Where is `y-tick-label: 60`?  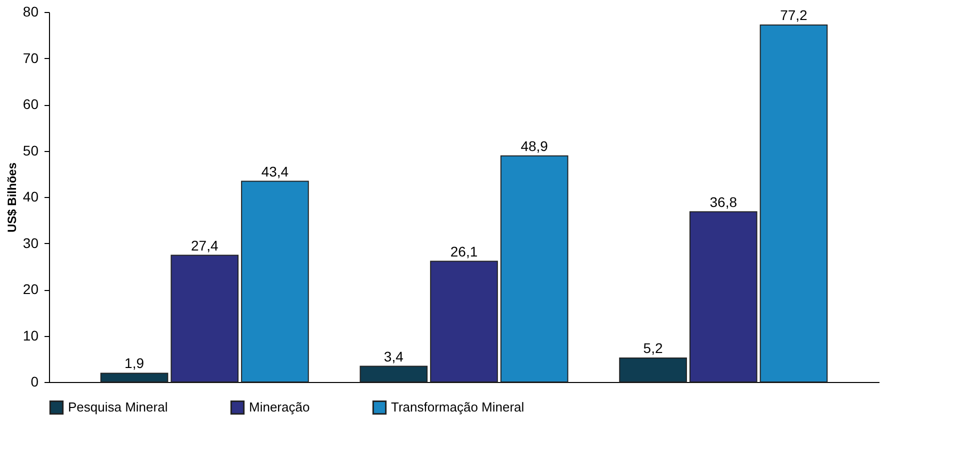 y-tick-label: 60 is located at coordinates (30, 104).